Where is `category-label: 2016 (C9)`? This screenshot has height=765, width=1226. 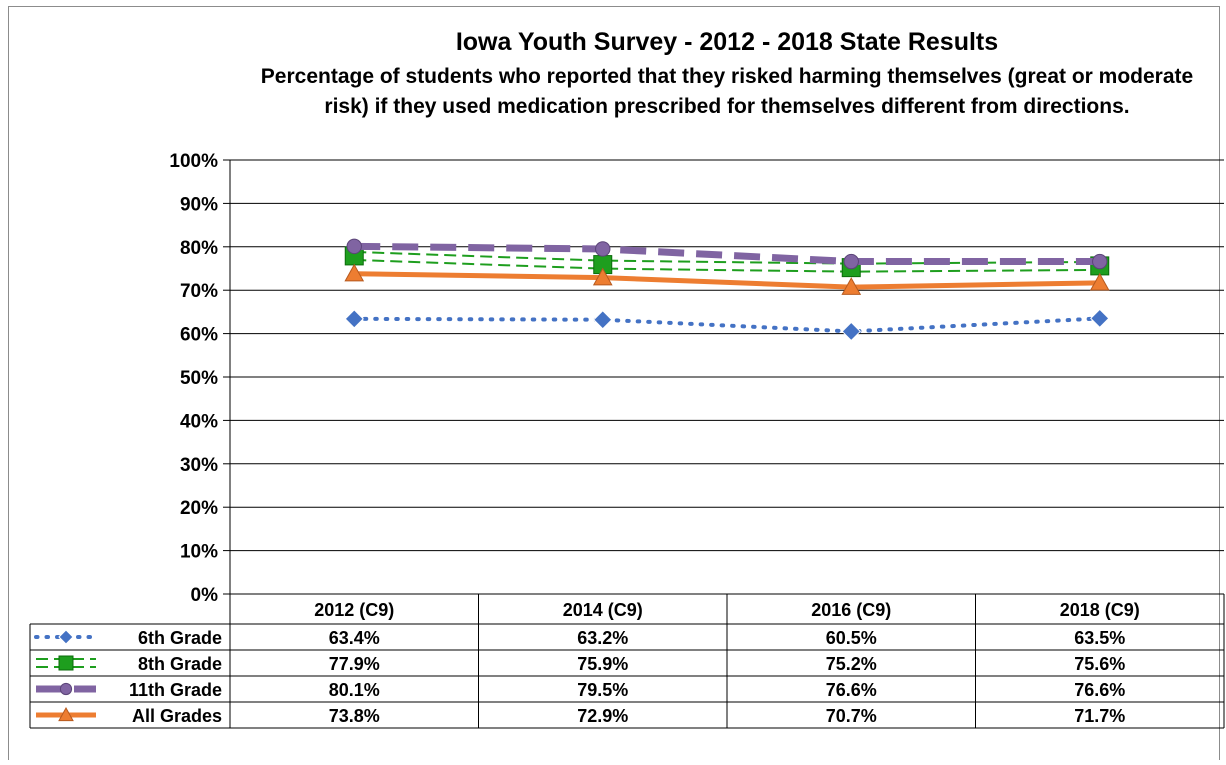 category-label: 2016 (C9) is located at coordinates (851, 610).